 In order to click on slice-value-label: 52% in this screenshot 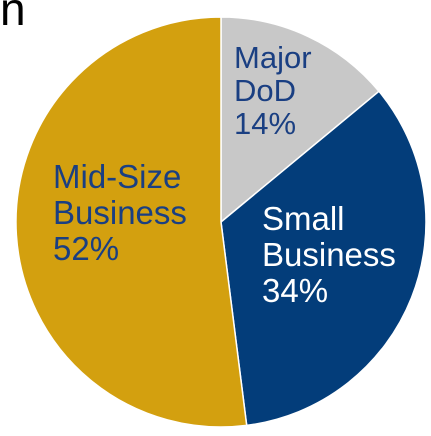, I will do `click(86, 248)`.